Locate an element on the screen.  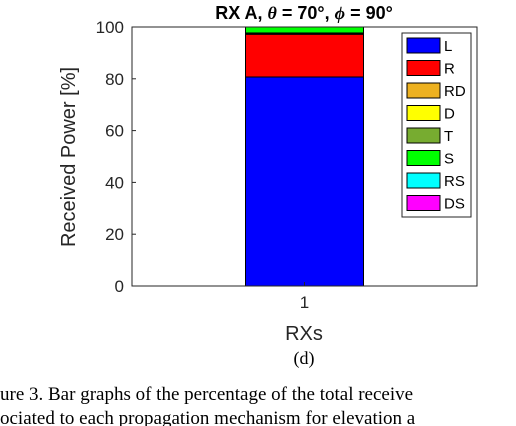
legend-swatch-r is located at coordinates (423, 68).